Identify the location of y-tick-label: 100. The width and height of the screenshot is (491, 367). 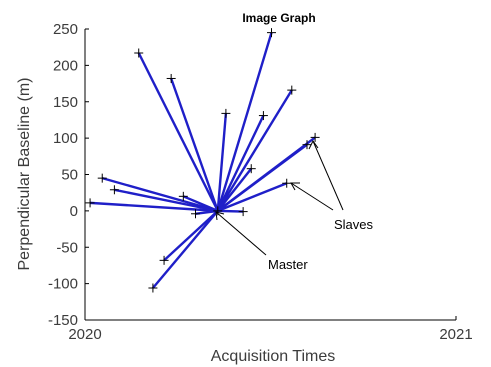
(65, 138).